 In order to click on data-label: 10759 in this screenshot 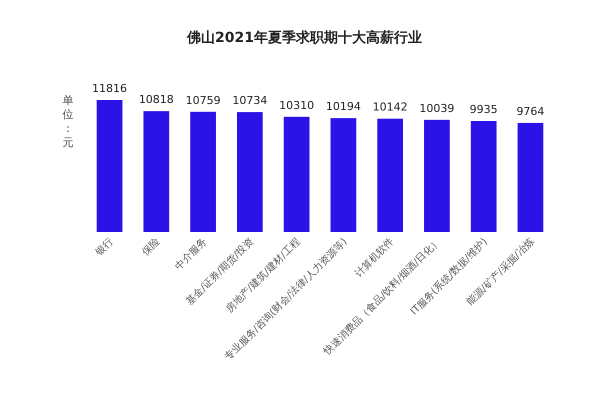, I will do `click(203, 100)`.